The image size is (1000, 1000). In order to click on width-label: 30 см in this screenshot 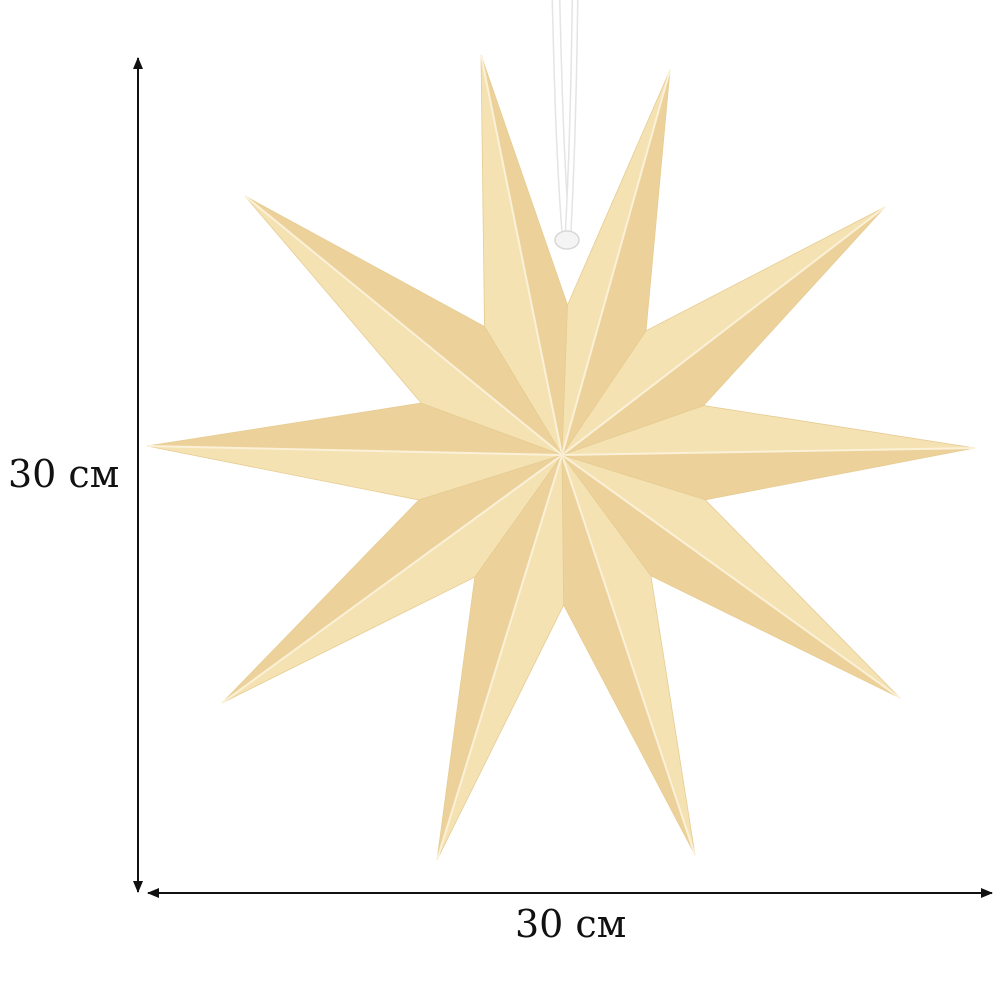, I will do `click(571, 924)`.